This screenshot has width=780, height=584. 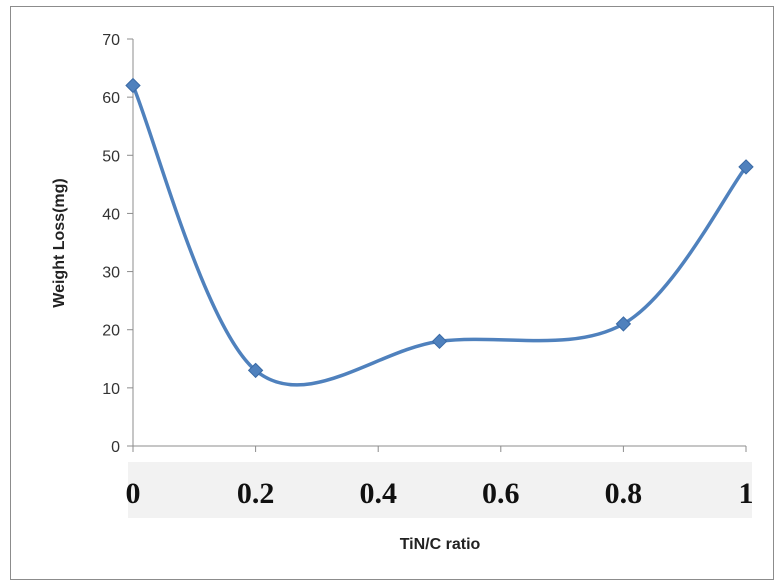 I want to click on x-axis-title: TiN/C ratio, so click(x=440, y=544).